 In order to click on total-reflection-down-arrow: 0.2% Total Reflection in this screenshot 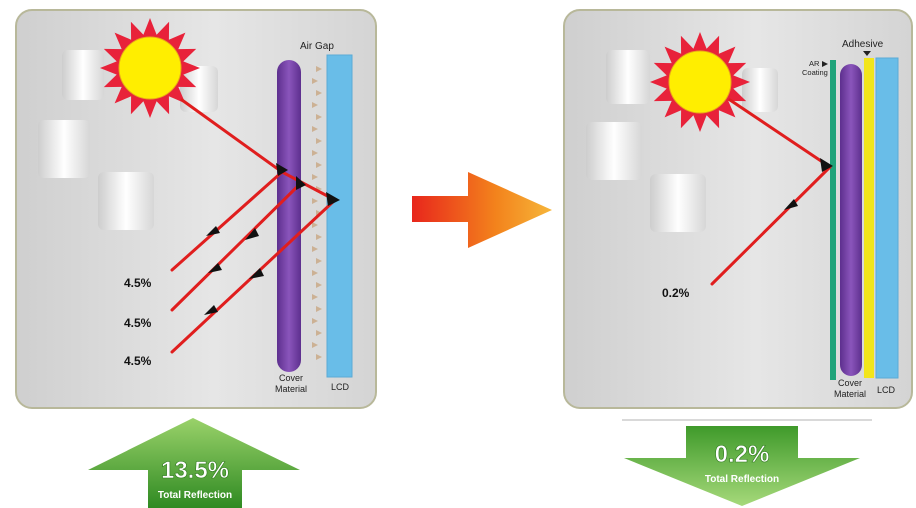, I will do `click(742, 466)`.